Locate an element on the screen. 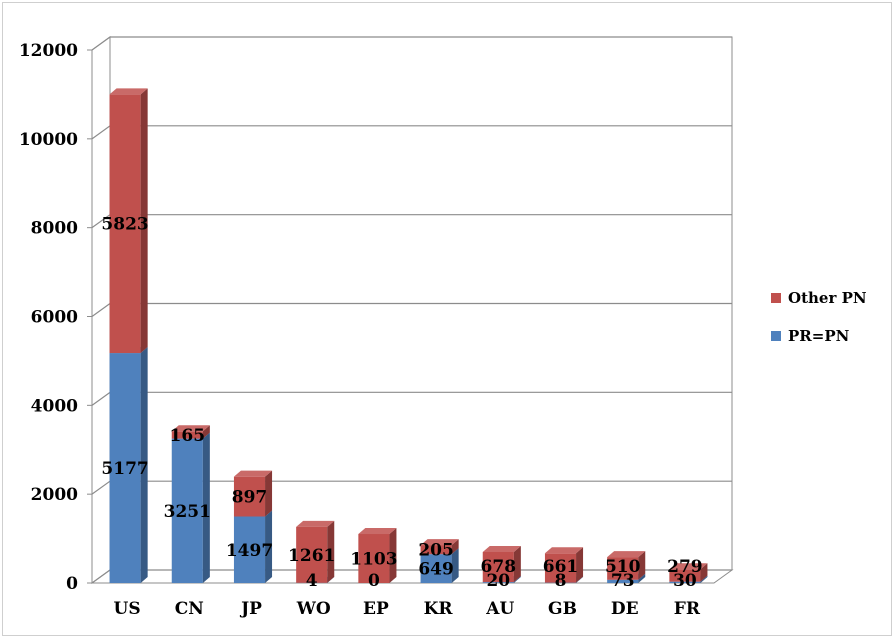 The height and width of the screenshot is (640, 896). x-tick-label: AU is located at coordinates (499, 609).